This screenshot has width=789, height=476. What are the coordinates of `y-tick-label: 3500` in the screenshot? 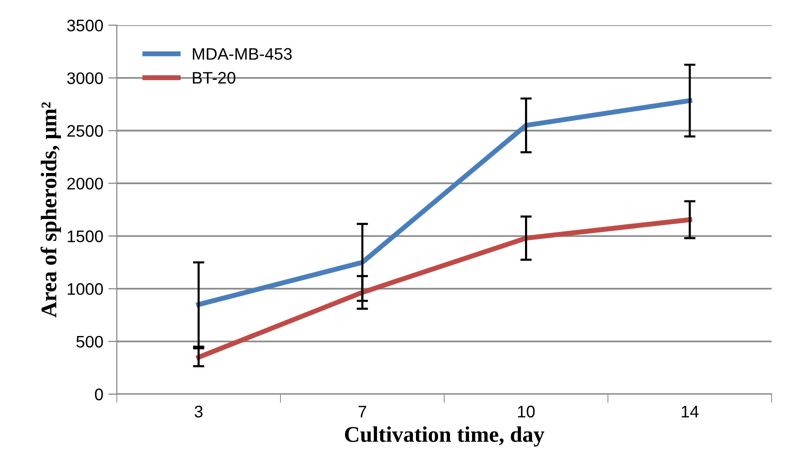 It's located at (85, 26).